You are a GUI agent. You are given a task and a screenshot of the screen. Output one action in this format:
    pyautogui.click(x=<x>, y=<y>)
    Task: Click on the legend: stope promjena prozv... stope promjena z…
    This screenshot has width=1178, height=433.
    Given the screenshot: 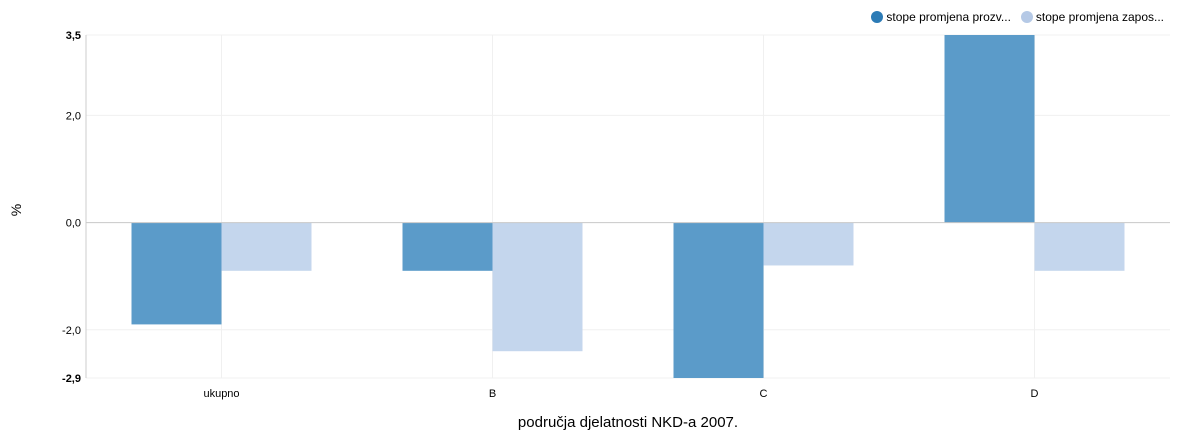 What is the action you would take?
    pyautogui.click(x=1017, y=17)
    